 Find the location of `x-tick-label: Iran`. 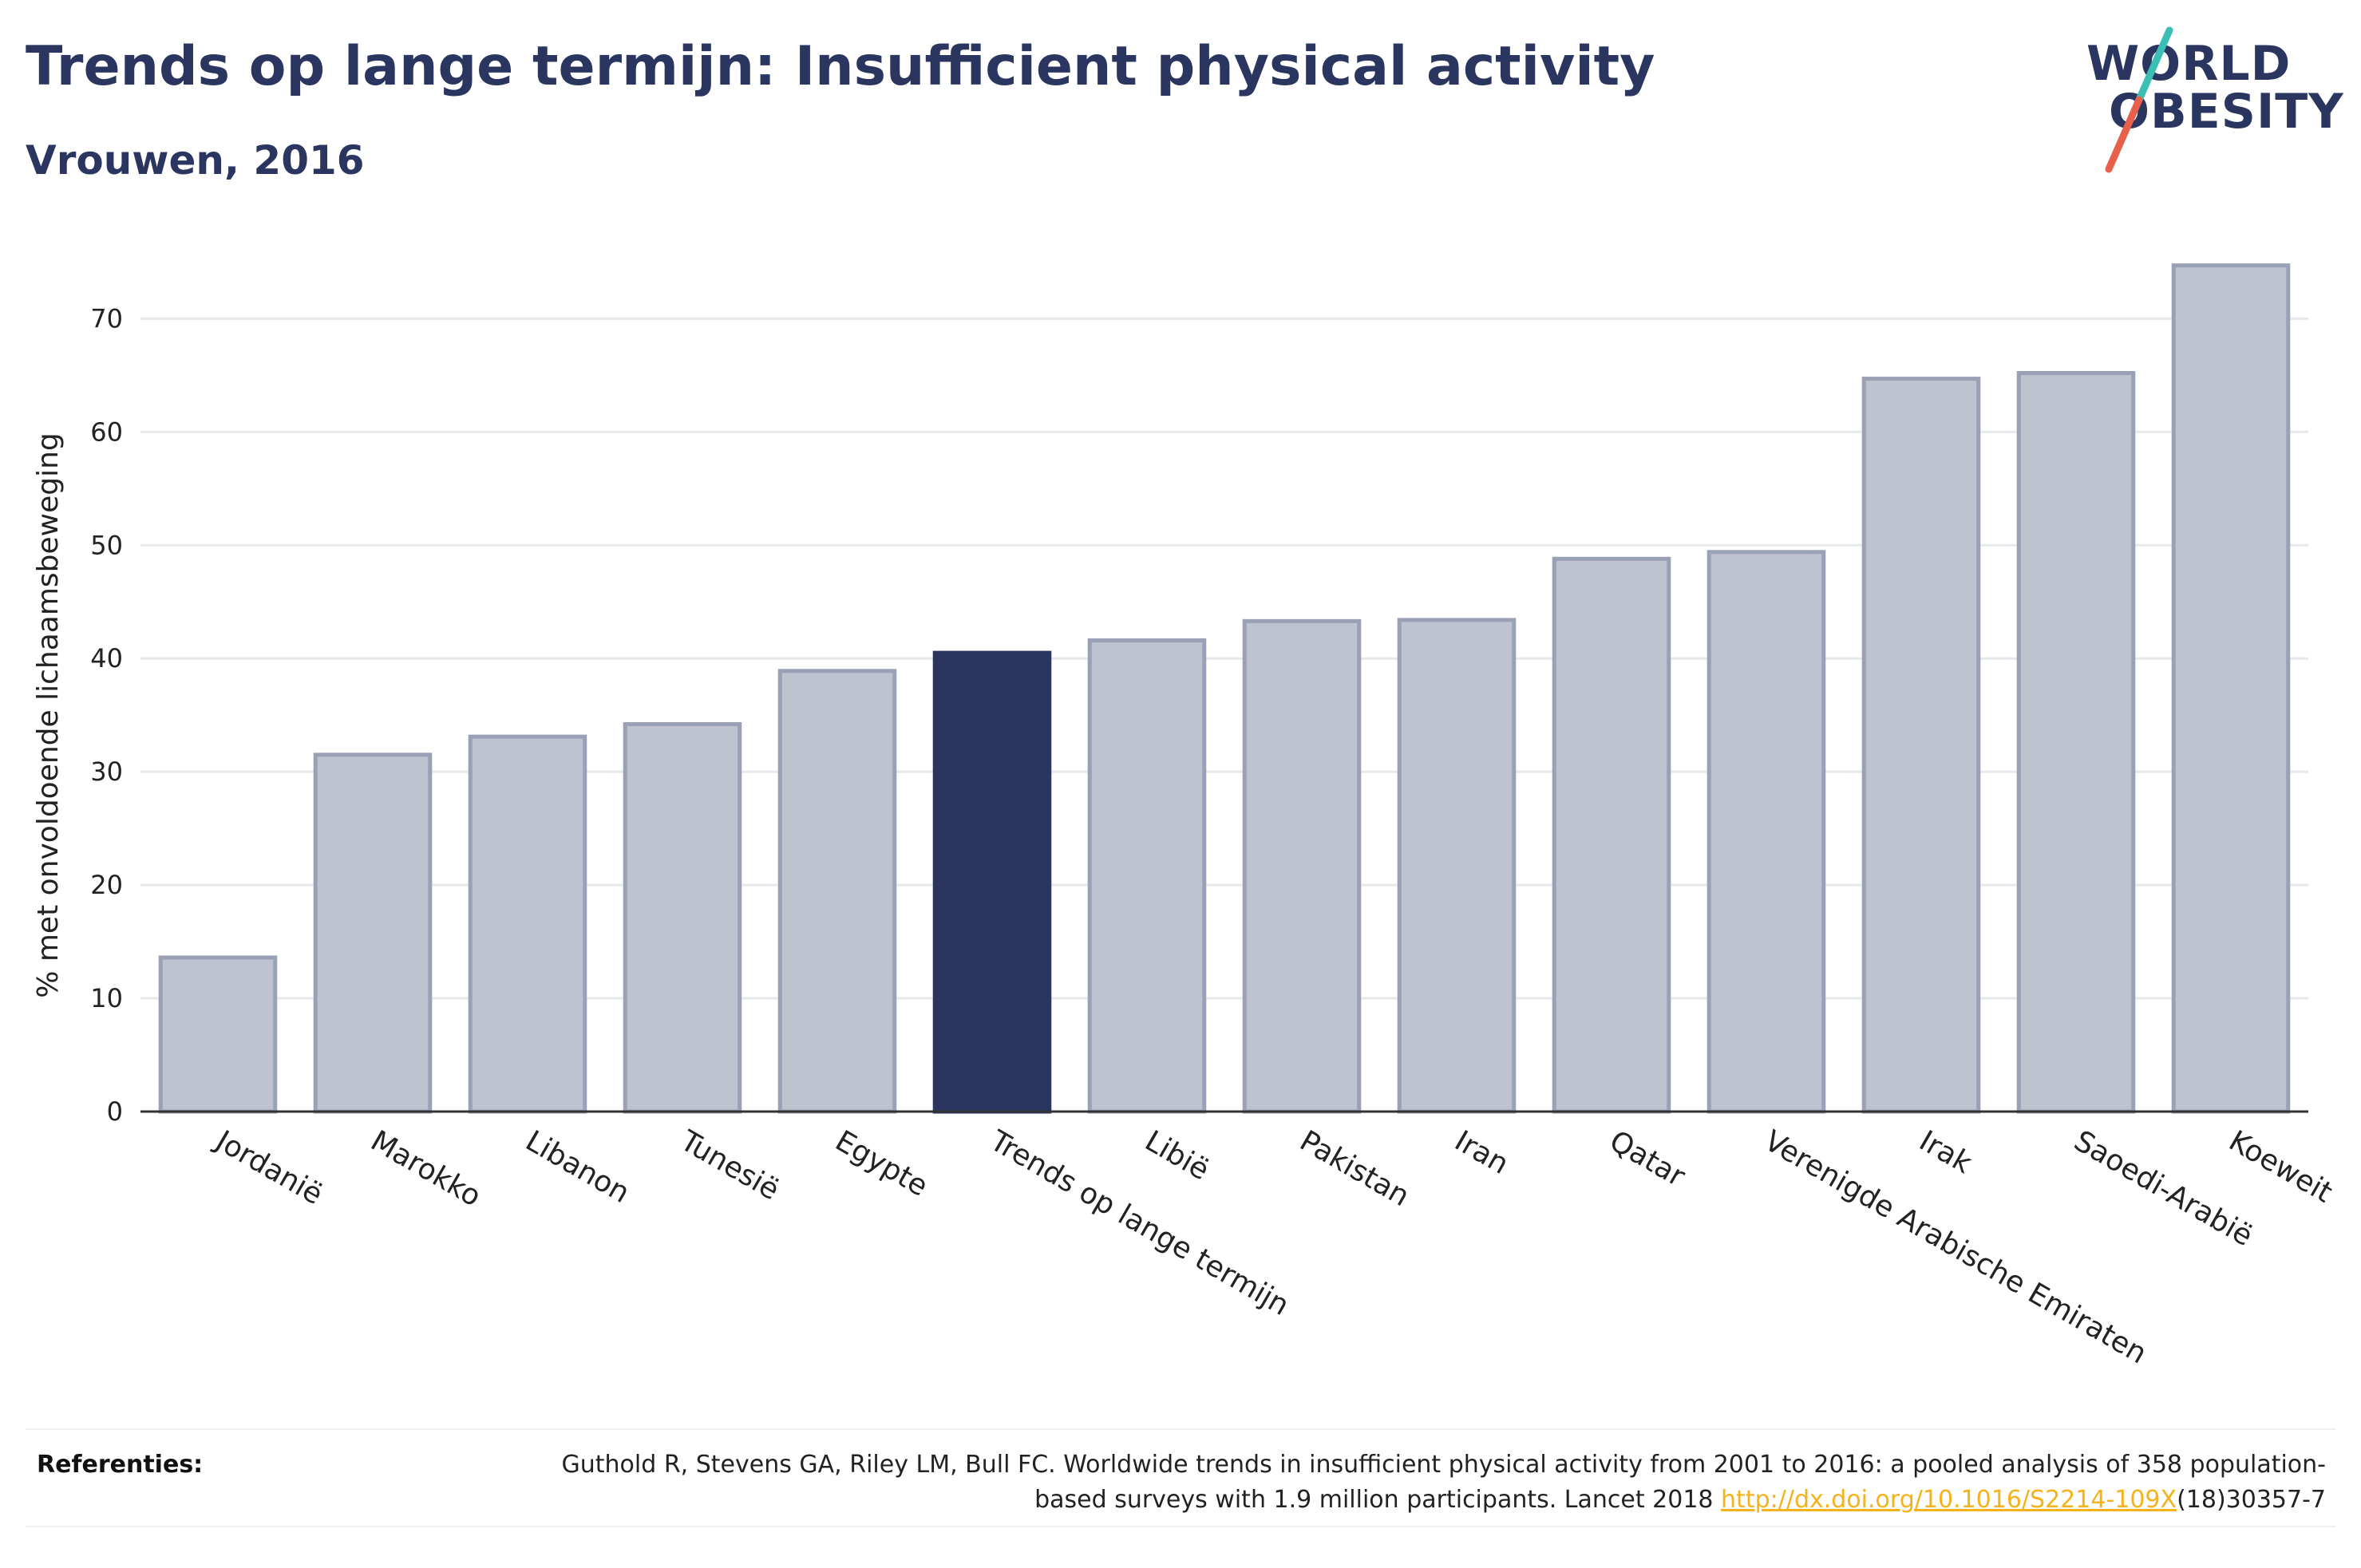

x-tick-label: Iran is located at coordinates (1481, 1152).